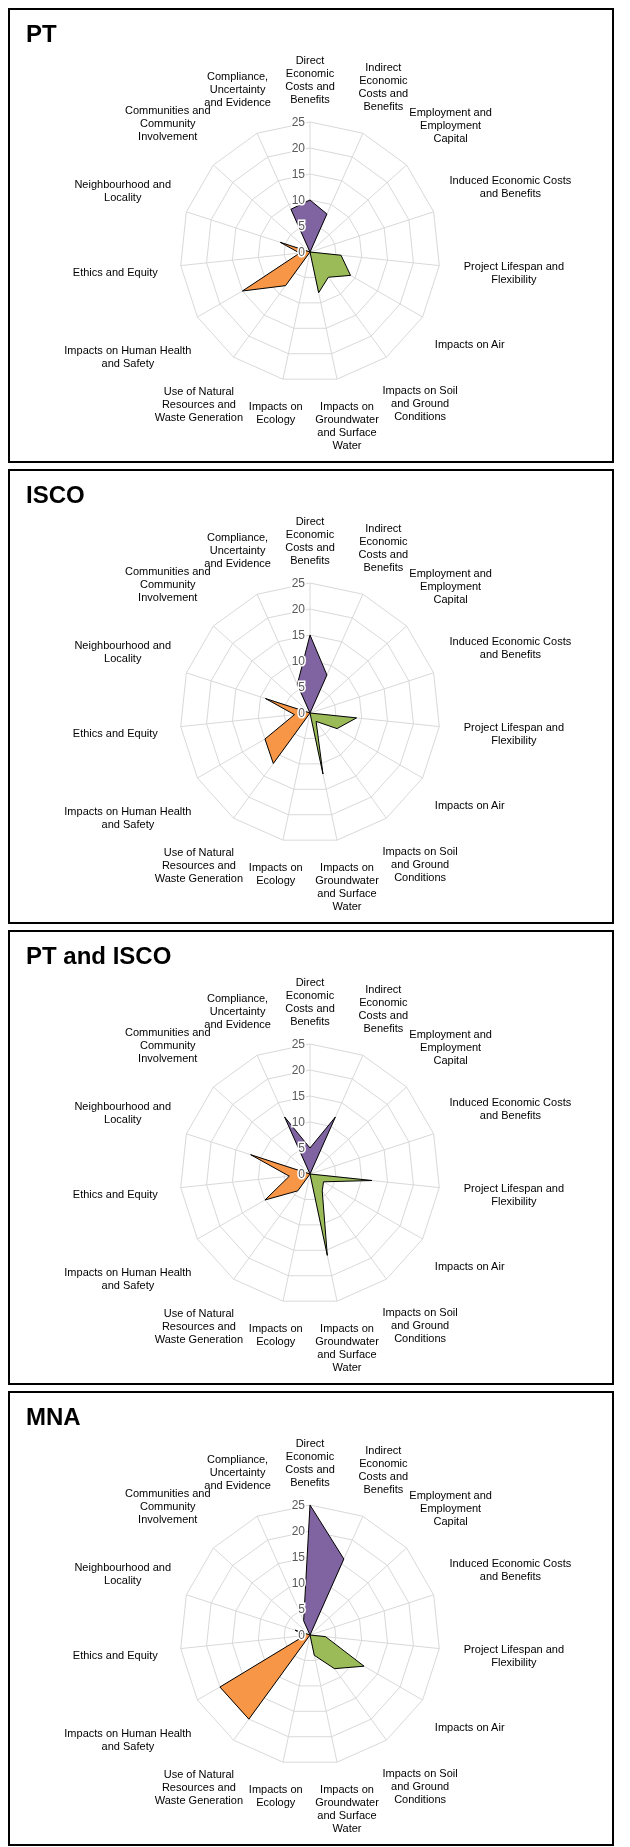 The height and width of the screenshot is (1847, 630). Describe the element at coordinates (302, 1635) in the screenshot. I see `y-tick-label: 0` at that location.